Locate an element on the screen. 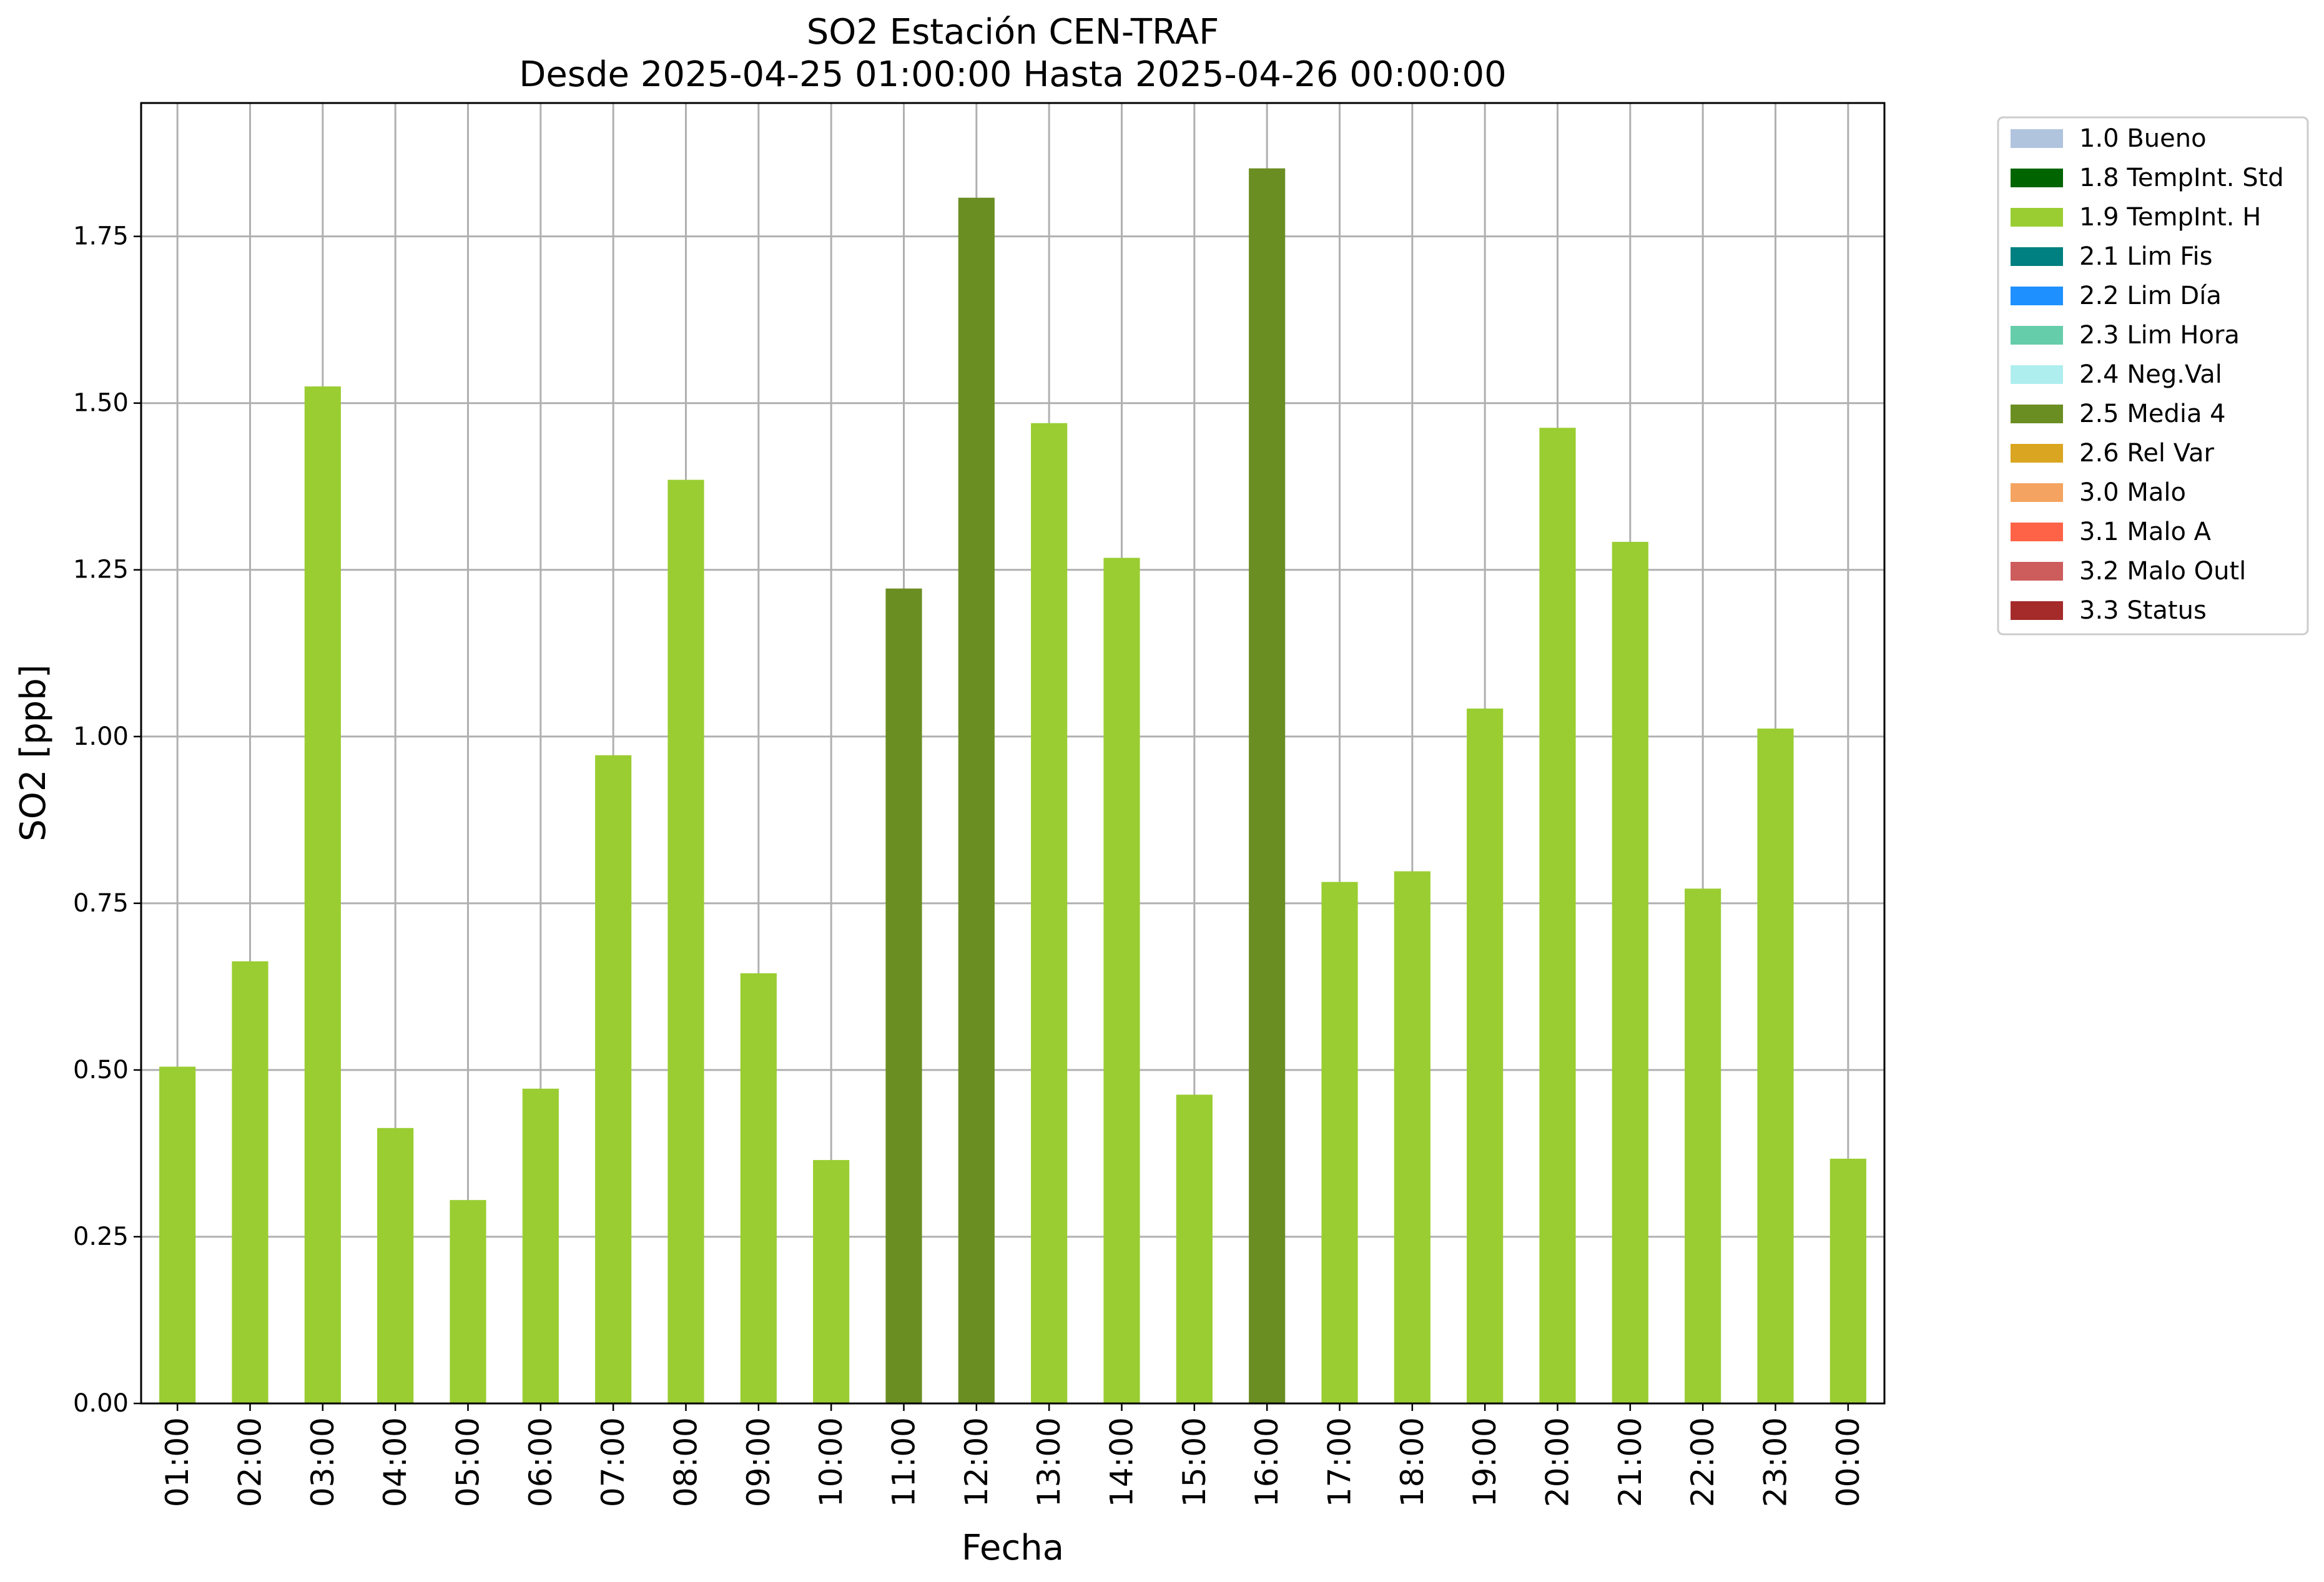  y-axis-label: SO2 [ppb] is located at coordinates (33, 752).